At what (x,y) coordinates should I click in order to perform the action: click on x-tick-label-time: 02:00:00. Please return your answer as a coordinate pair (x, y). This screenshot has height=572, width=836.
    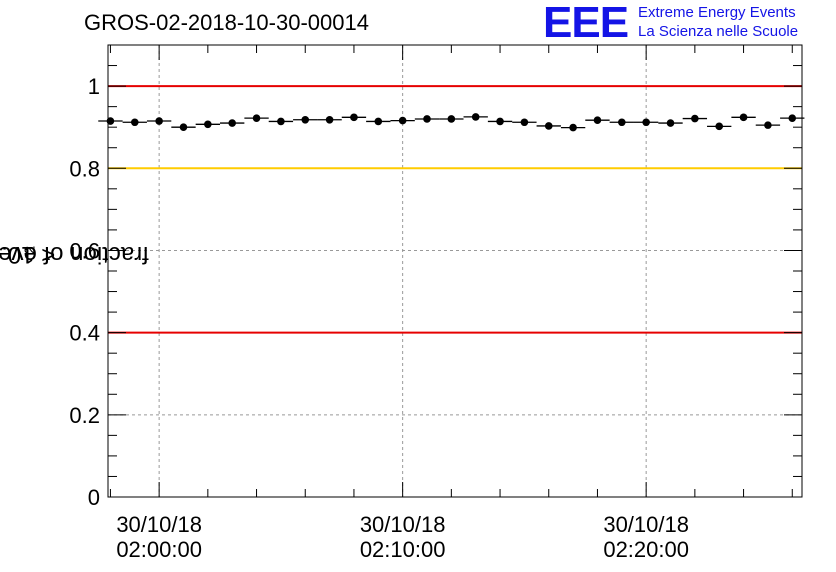
    Looking at the image, I should click on (159, 549).